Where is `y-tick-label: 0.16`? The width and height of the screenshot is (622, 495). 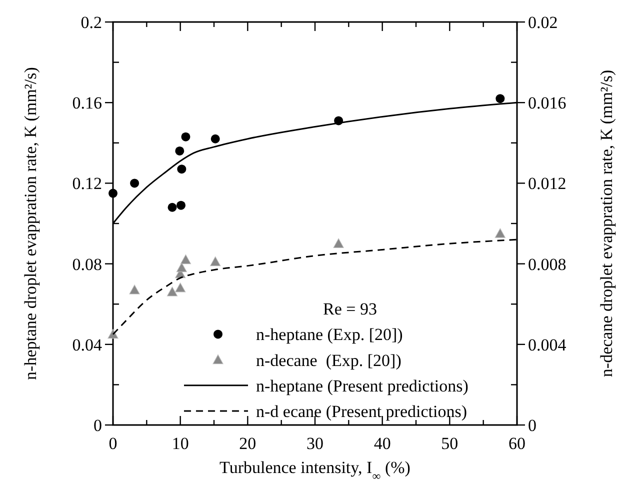
y-tick-label: 0.16 is located at coordinates (87, 103).